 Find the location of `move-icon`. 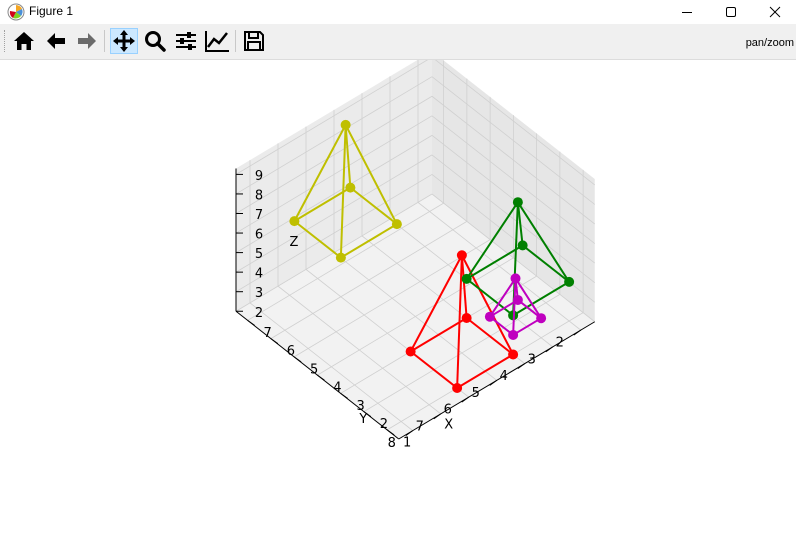

move-icon is located at coordinates (124, 41).